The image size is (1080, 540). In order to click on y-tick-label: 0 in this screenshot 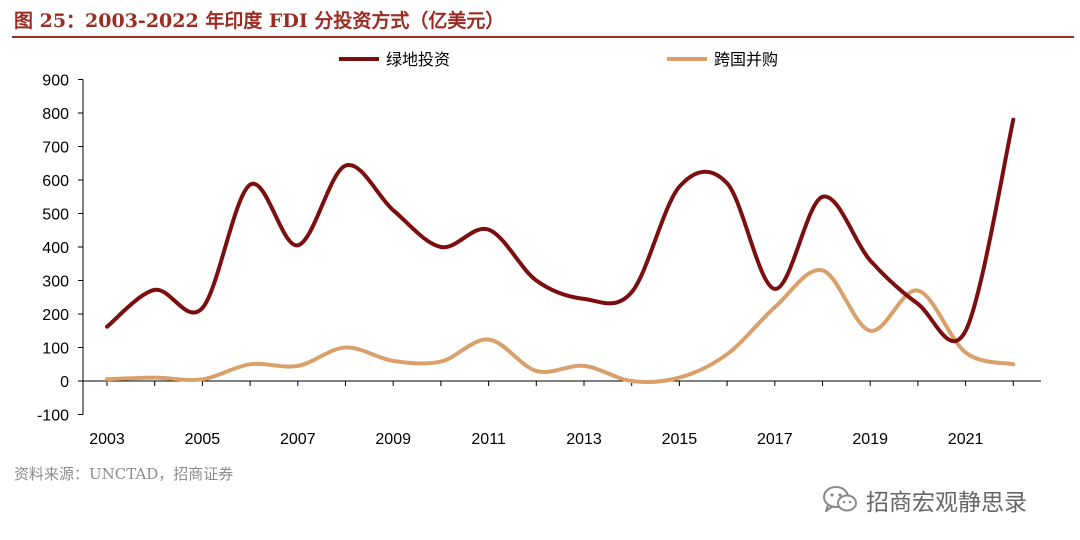, I will do `click(64, 382)`.